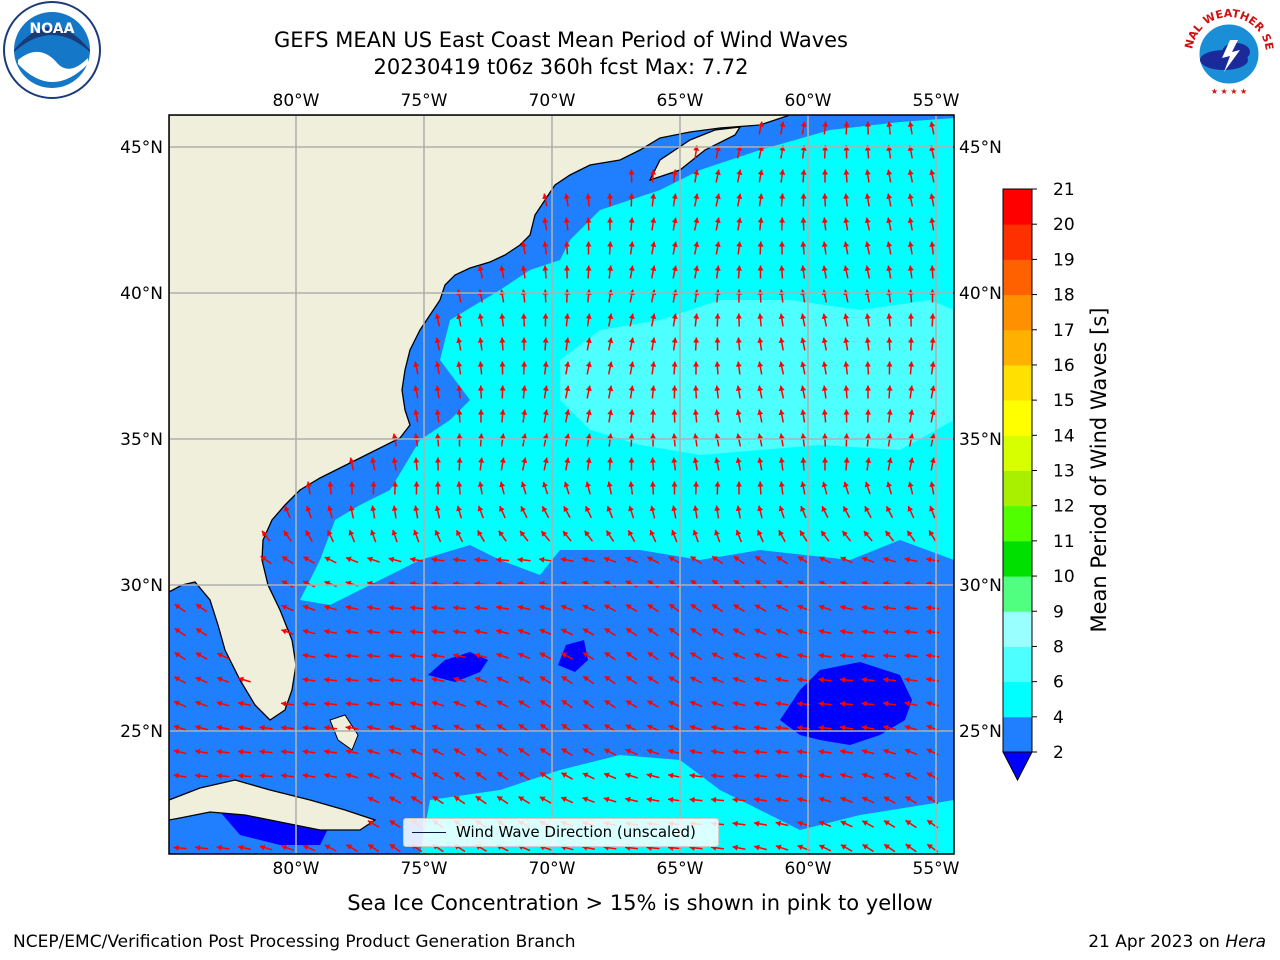 This screenshot has width=1280, height=960. What do you see at coordinates (616, 101) in the screenshot?
I see `lon-ticks-top: 80°W 75°W 70°W 65°W 60°W 55°W` at bounding box center [616, 101].